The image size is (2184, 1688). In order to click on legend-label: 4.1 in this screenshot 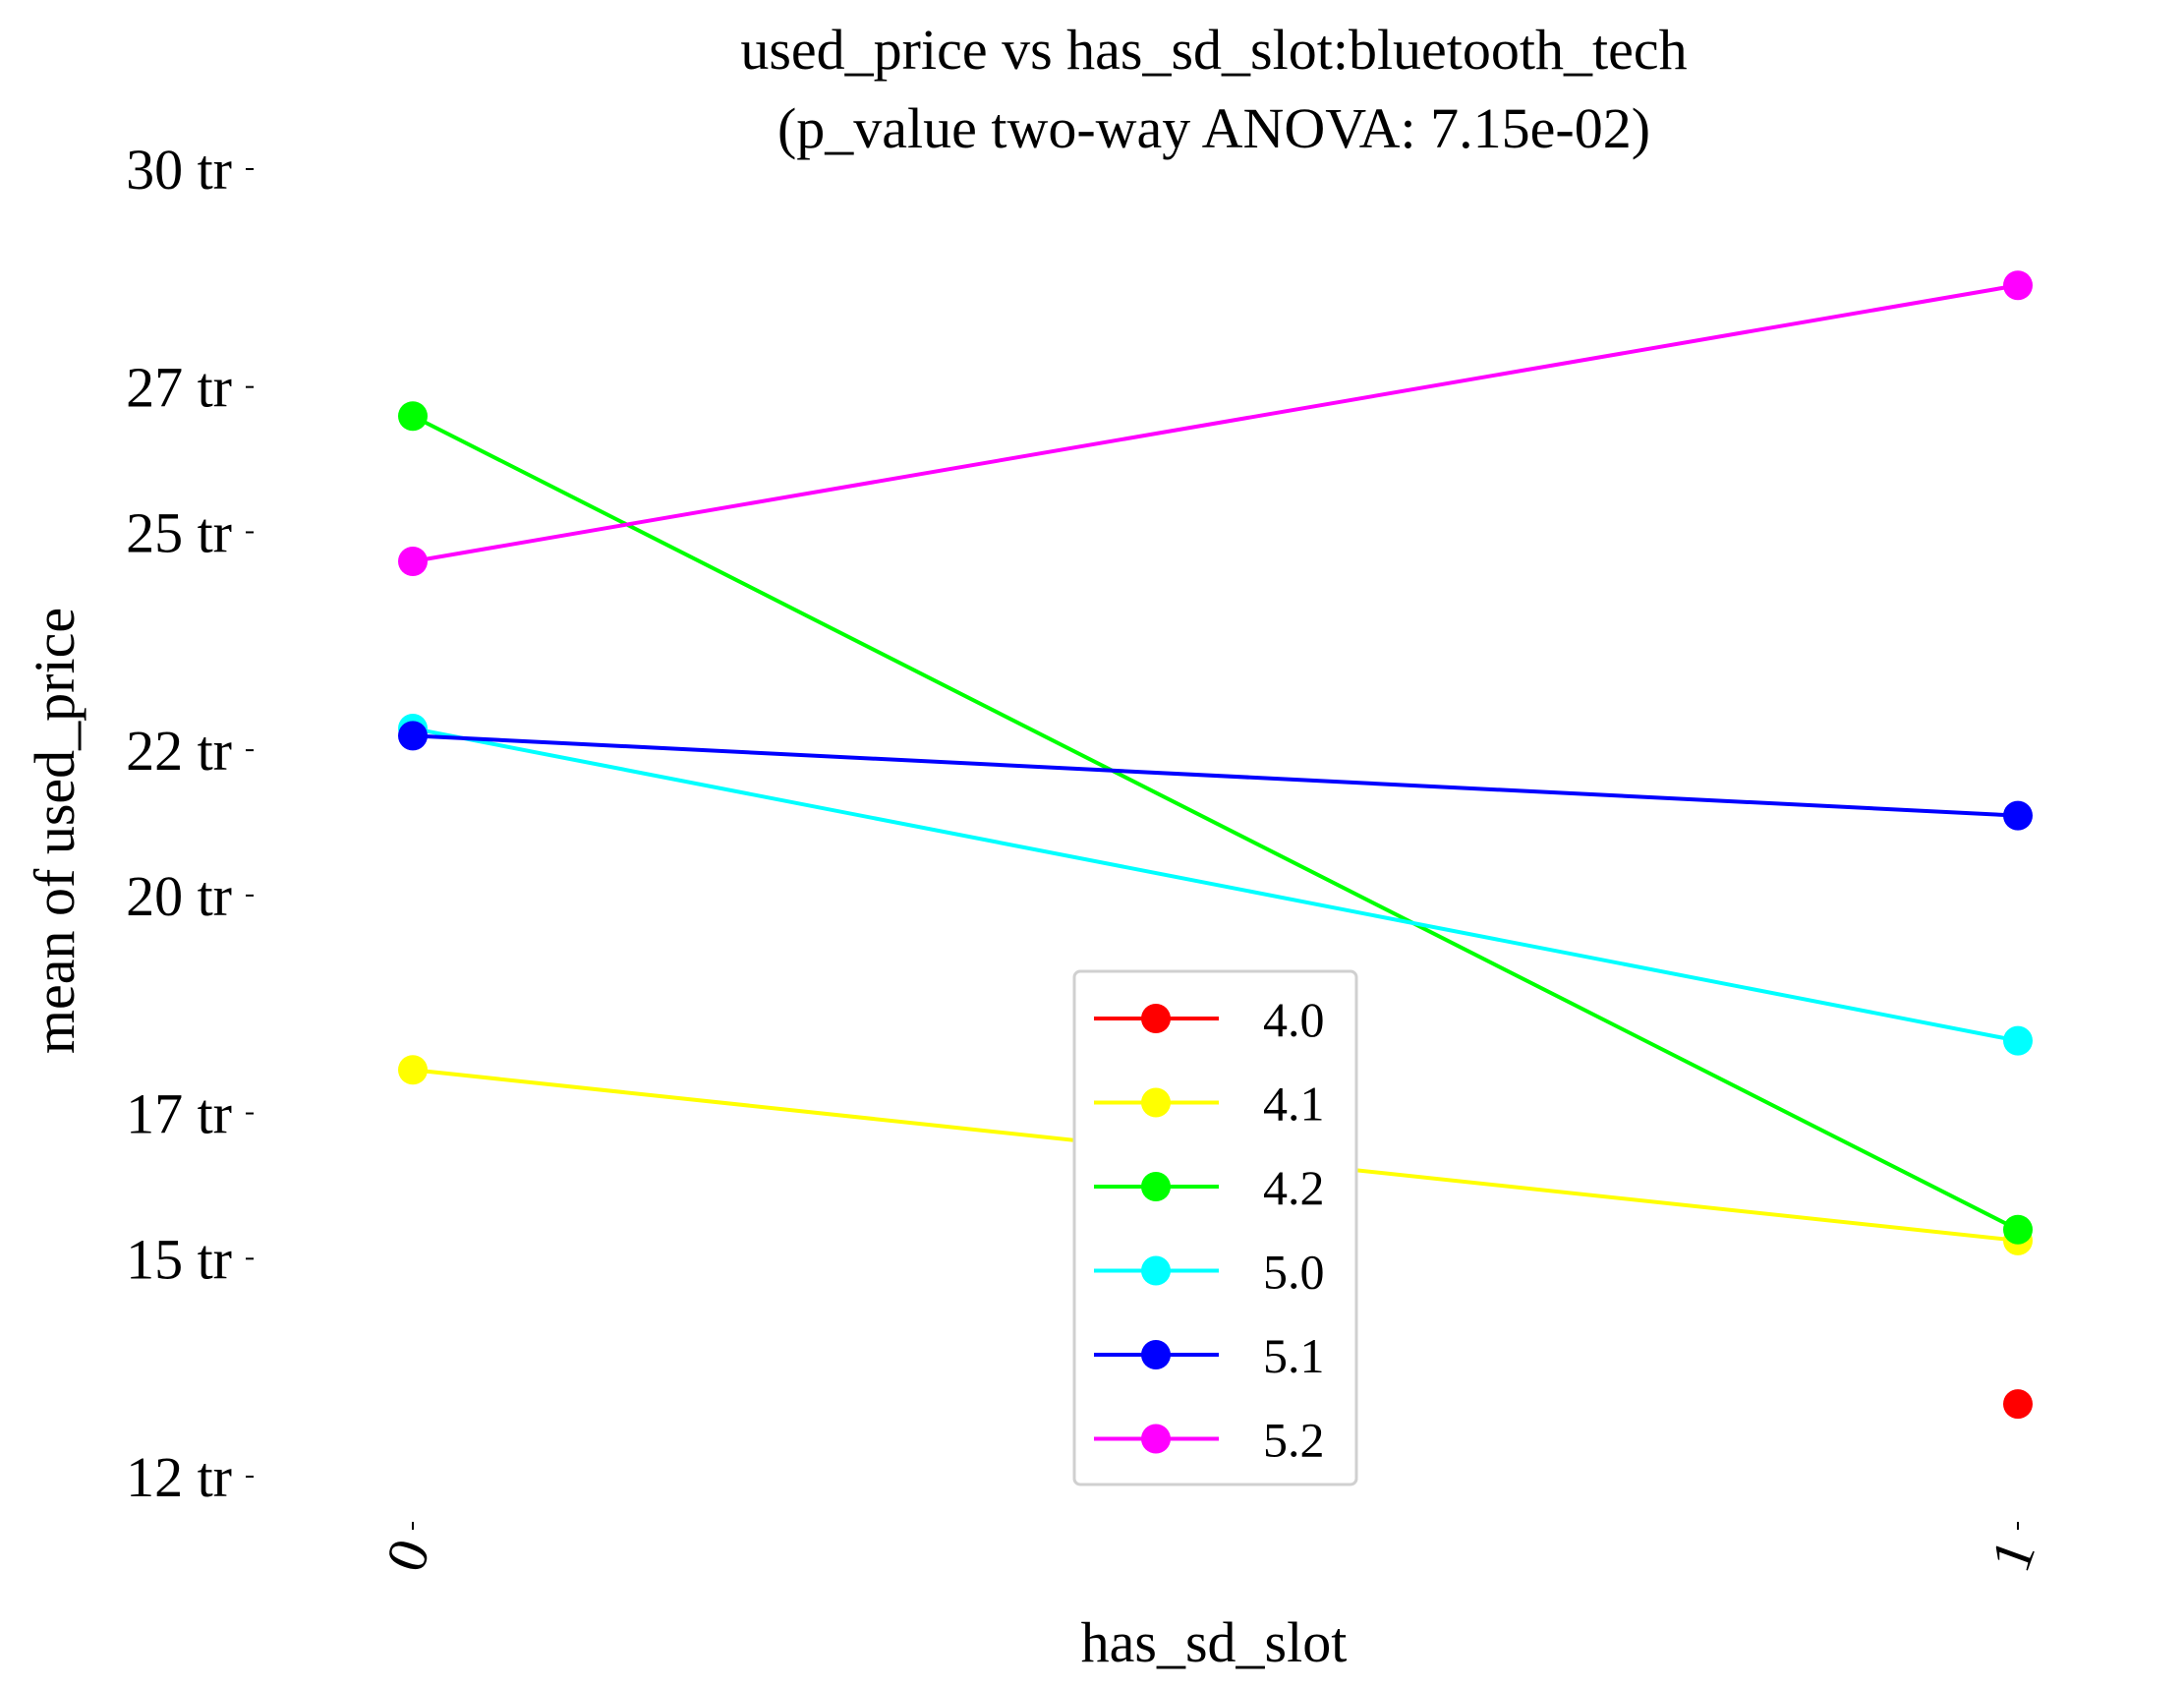, I will do `click(1294, 1104)`.